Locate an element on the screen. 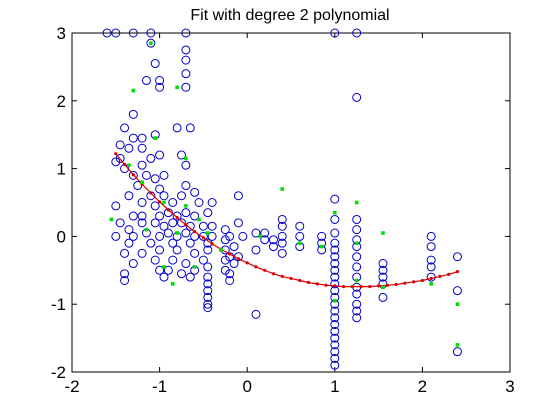 This screenshot has height=420, width=560. chart-title: Fit with degree 2 polynomial is located at coordinates (289, 15).